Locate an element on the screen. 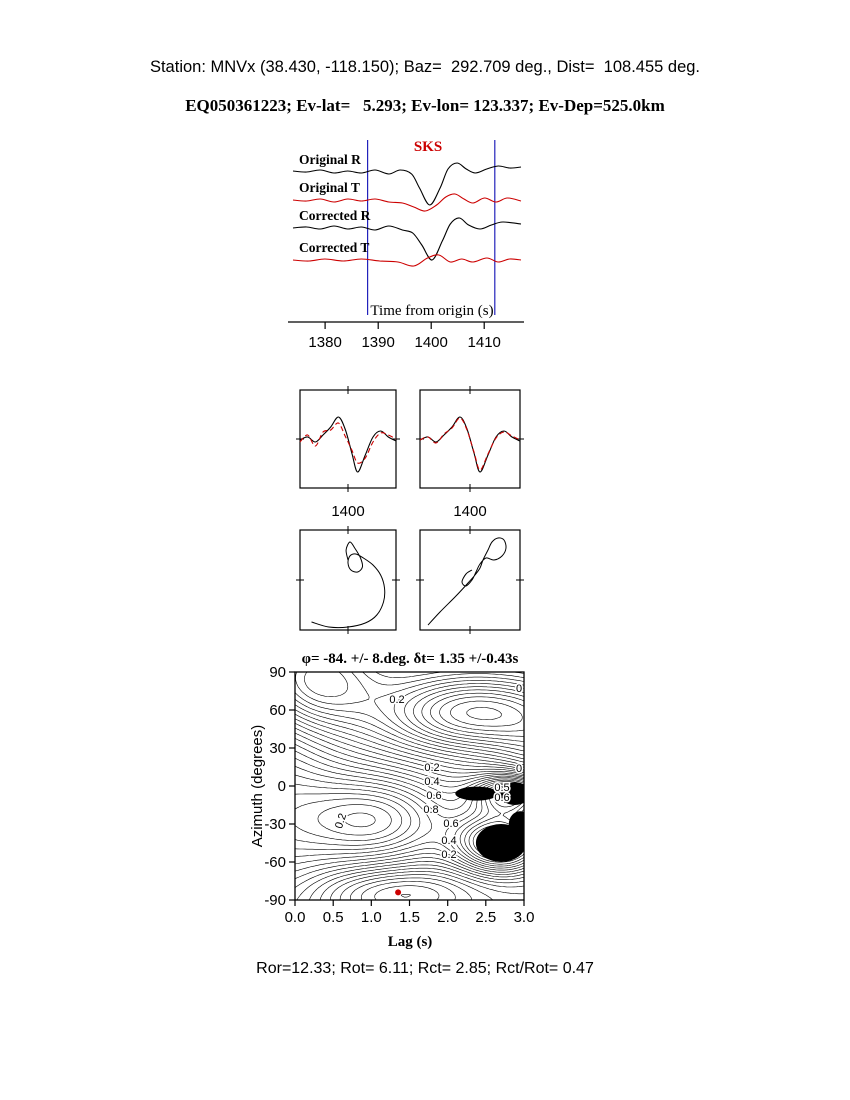  before-correction-slow-component is located at coordinates (348, 443).